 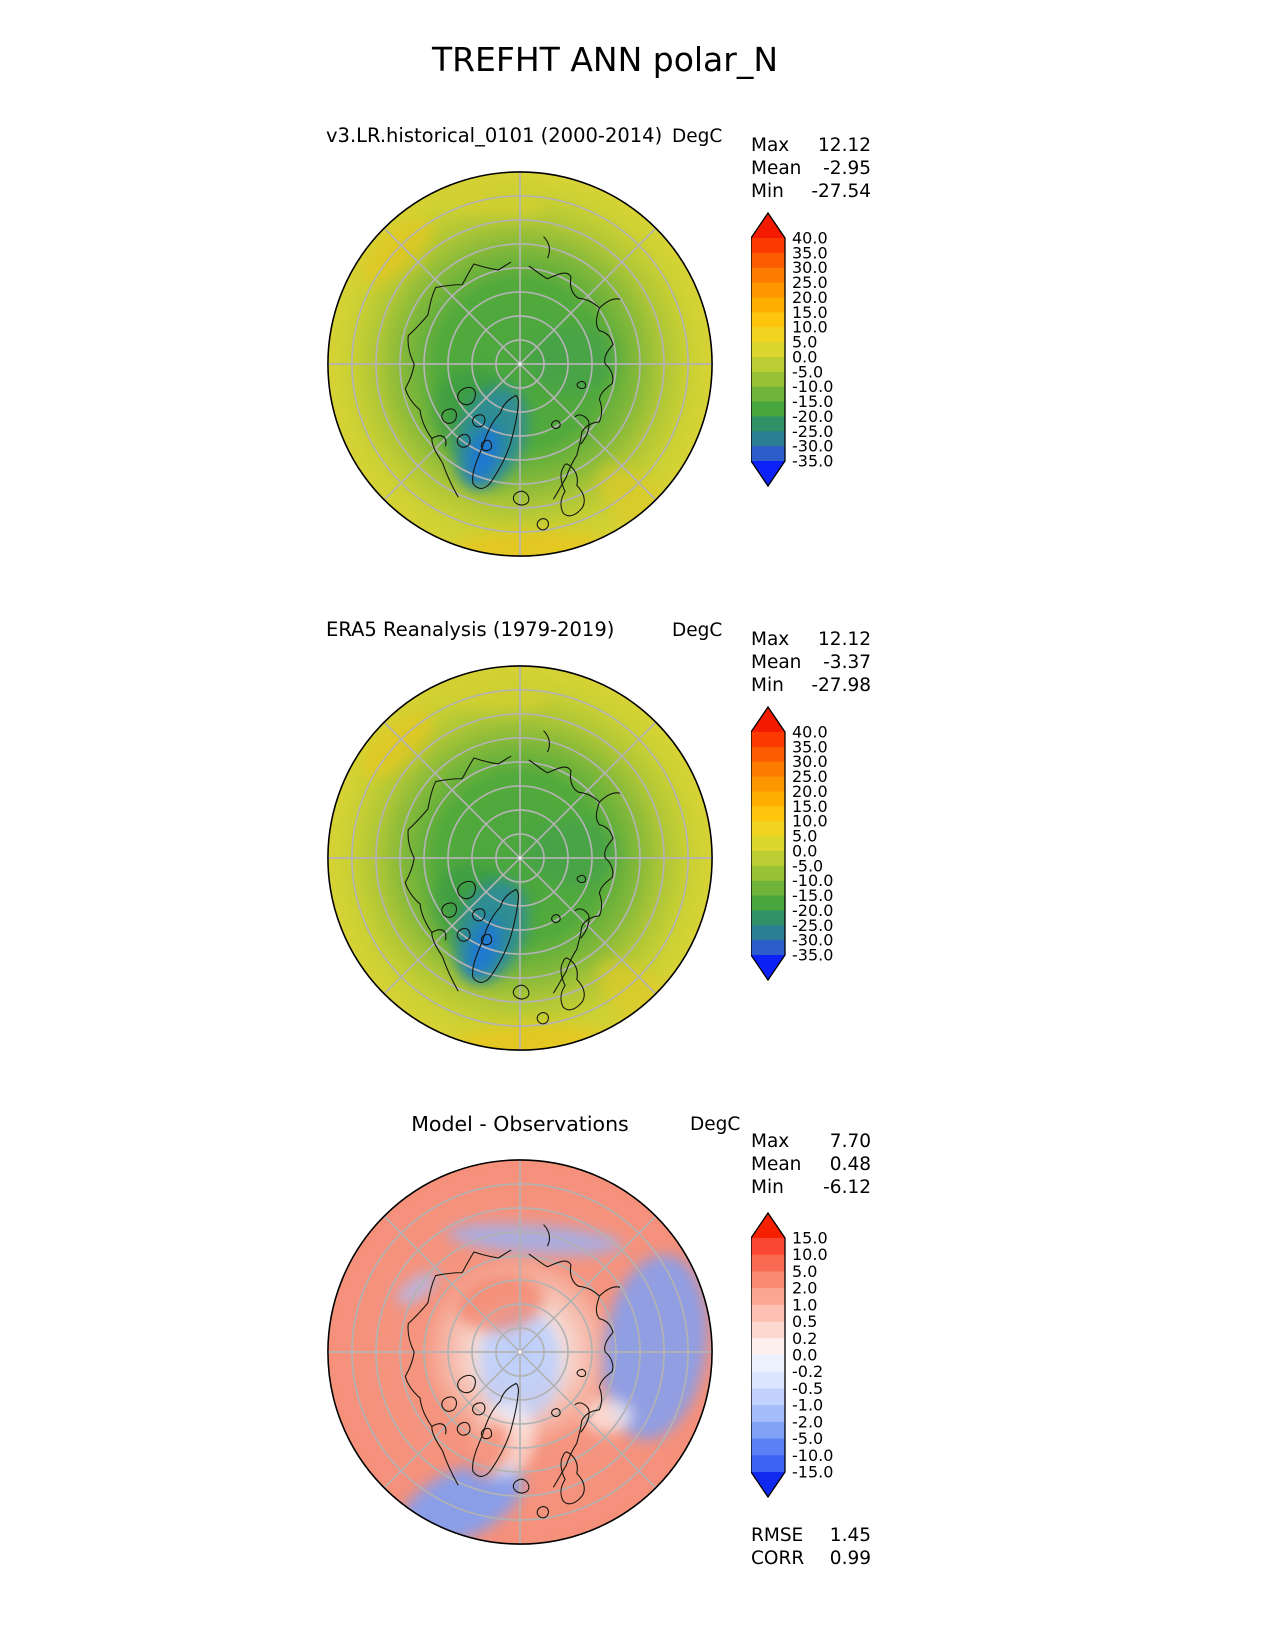 I want to click on stat-row: Mean 0.48, so click(x=811, y=1164).